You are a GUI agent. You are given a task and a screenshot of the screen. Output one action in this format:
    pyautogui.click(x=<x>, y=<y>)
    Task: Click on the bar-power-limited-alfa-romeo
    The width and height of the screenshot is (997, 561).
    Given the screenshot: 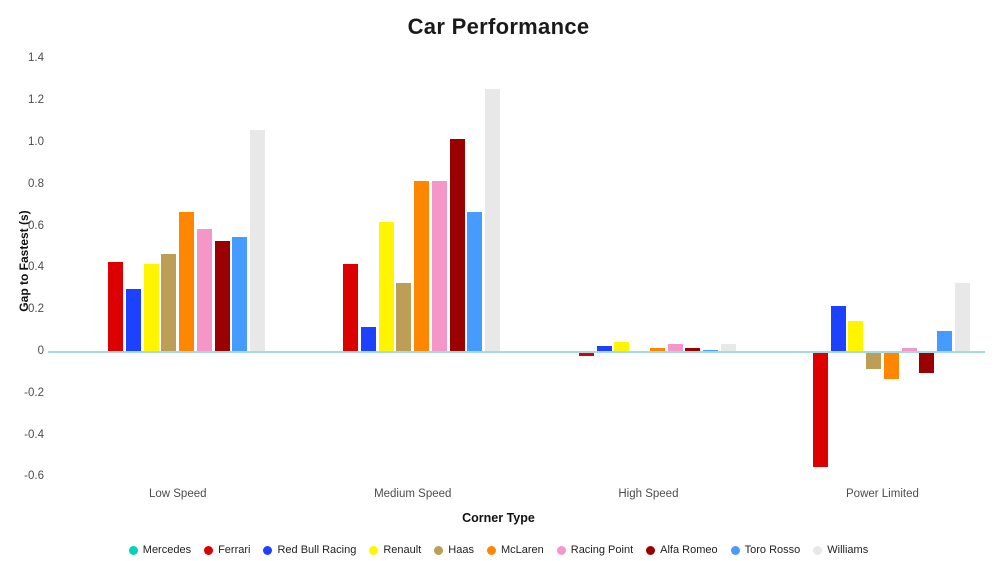 What is the action you would take?
    pyautogui.click(x=927, y=362)
    